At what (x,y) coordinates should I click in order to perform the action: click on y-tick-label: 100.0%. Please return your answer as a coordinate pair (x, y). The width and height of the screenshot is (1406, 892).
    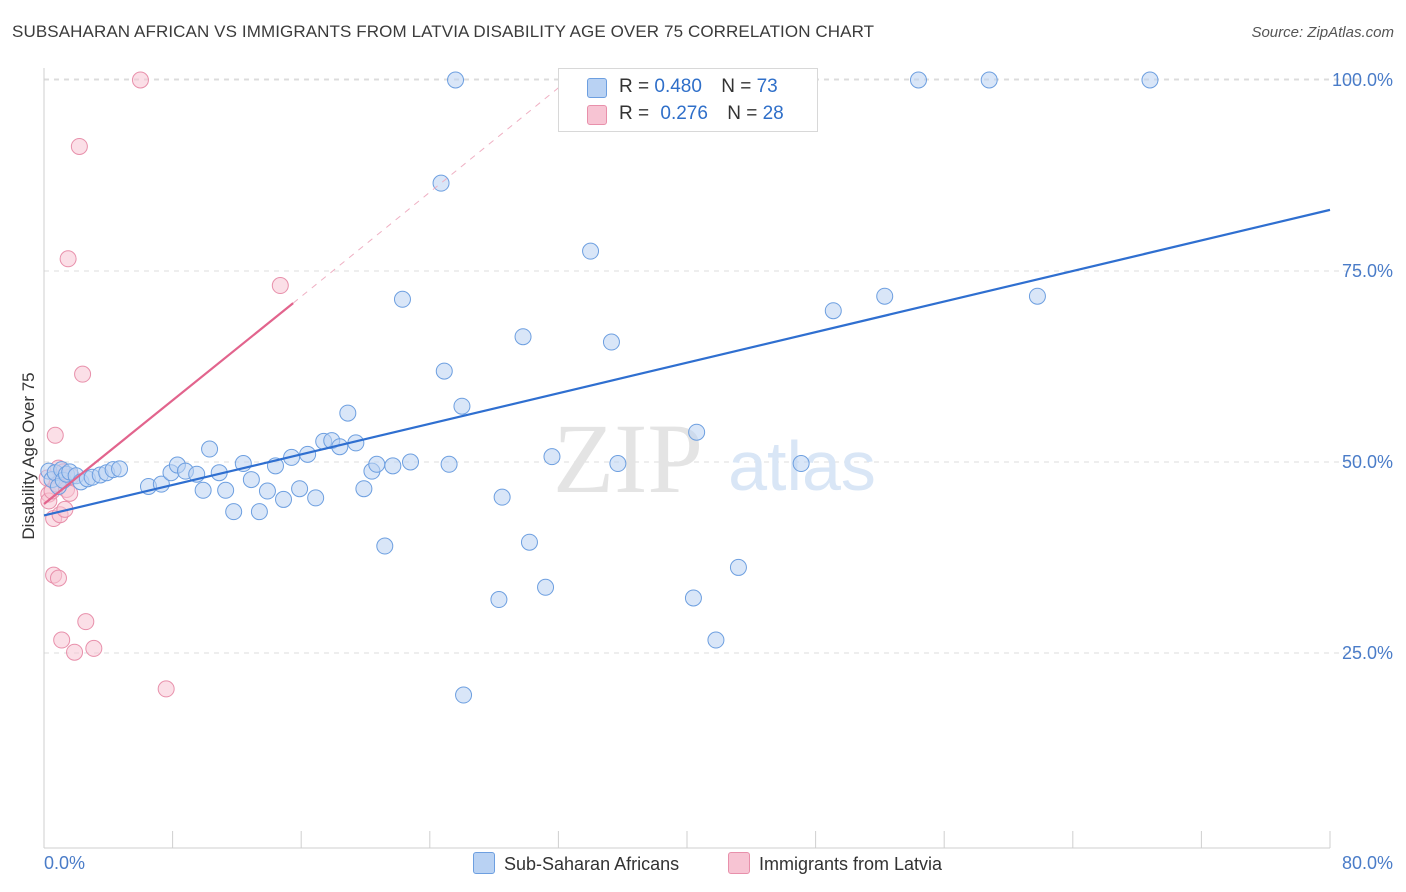
    Looking at the image, I should click on (1362, 80).